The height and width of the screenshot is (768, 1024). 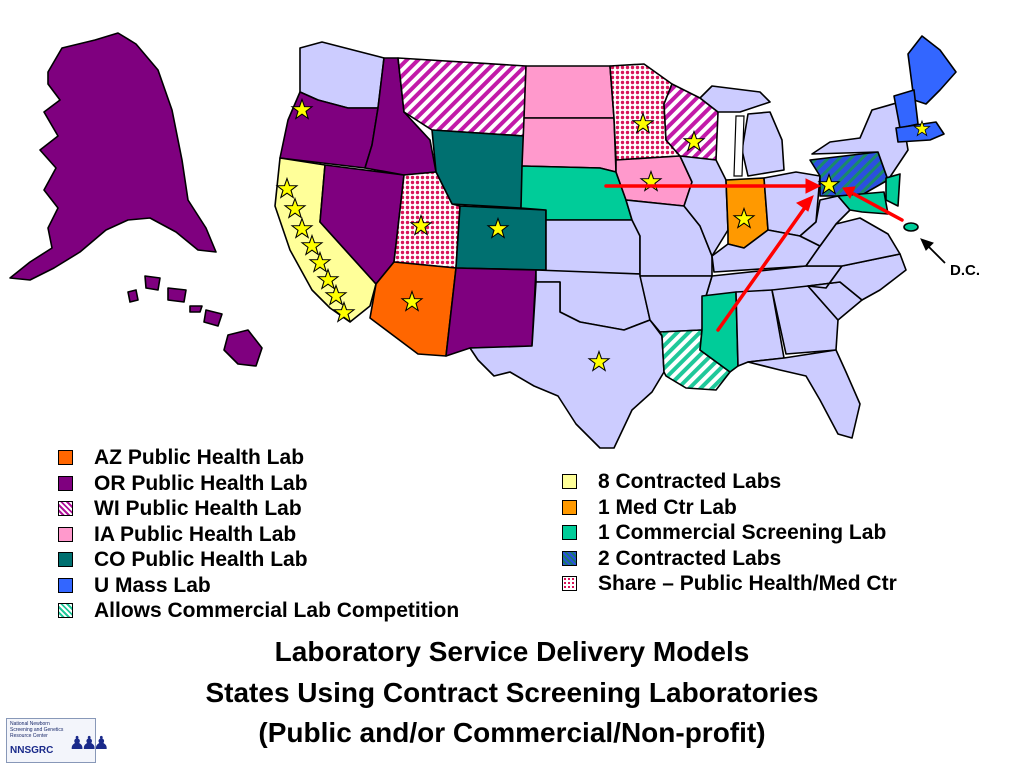 I want to click on logo-acronym: NNSGRC, so click(x=32, y=750).